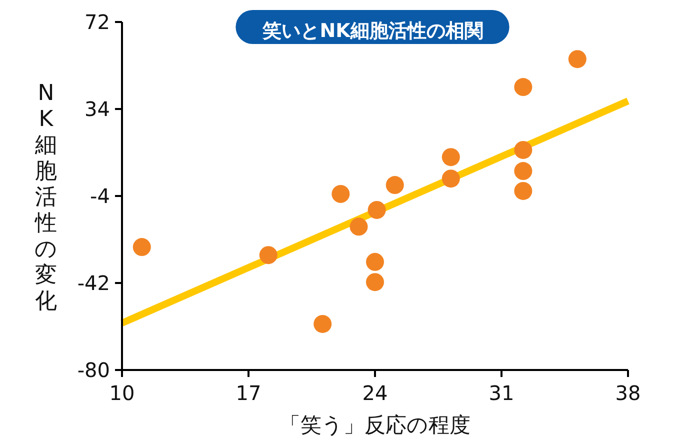 The width and height of the screenshot is (678, 448). What do you see at coordinates (97, 109) in the screenshot?
I see `y-tick-label: 34` at bounding box center [97, 109].